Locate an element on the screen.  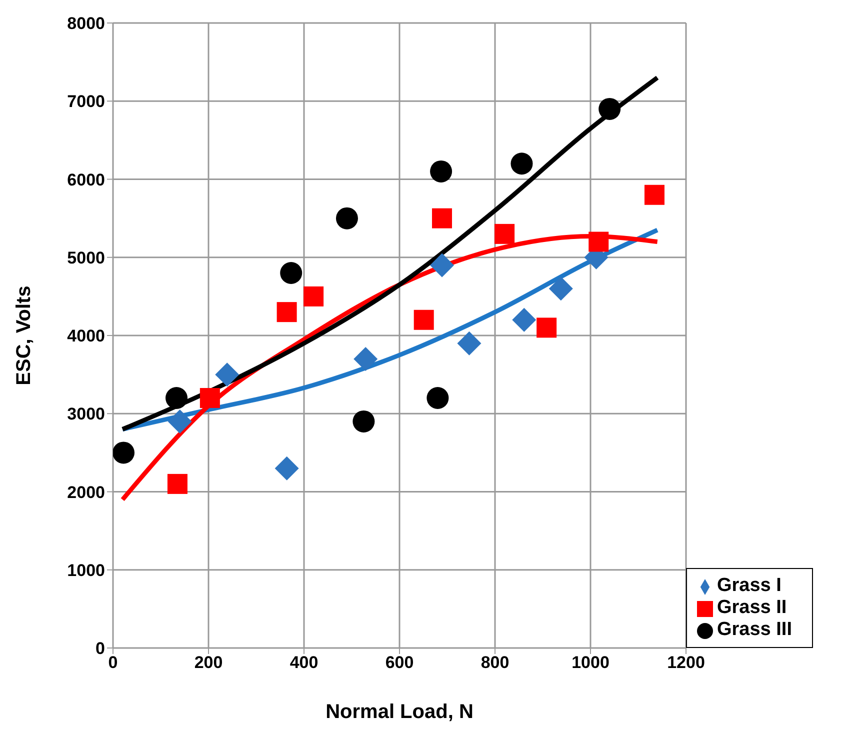
x-tick-label: 1000 is located at coordinates (591, 662).